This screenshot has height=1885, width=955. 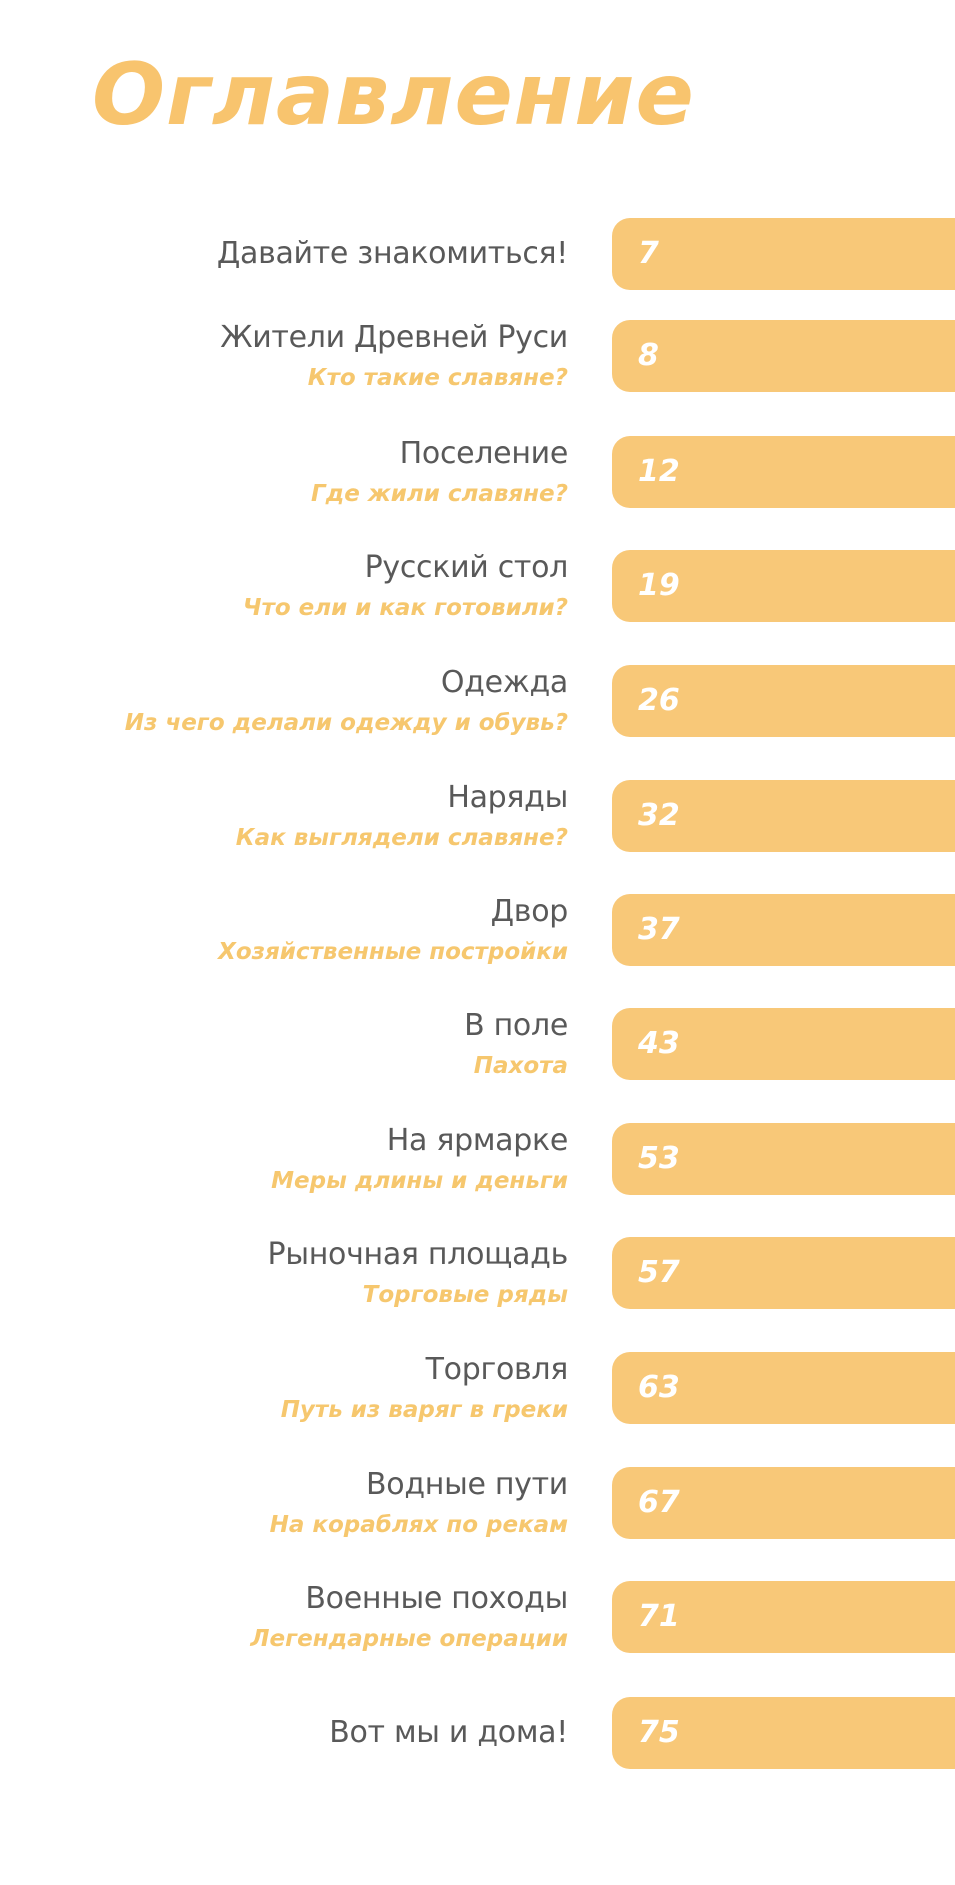 What do you see at coordinates (465, 1295) in the screenshot?
I see `entry-subtitle: Торговые ряды` at bounding box center [465, 1295].